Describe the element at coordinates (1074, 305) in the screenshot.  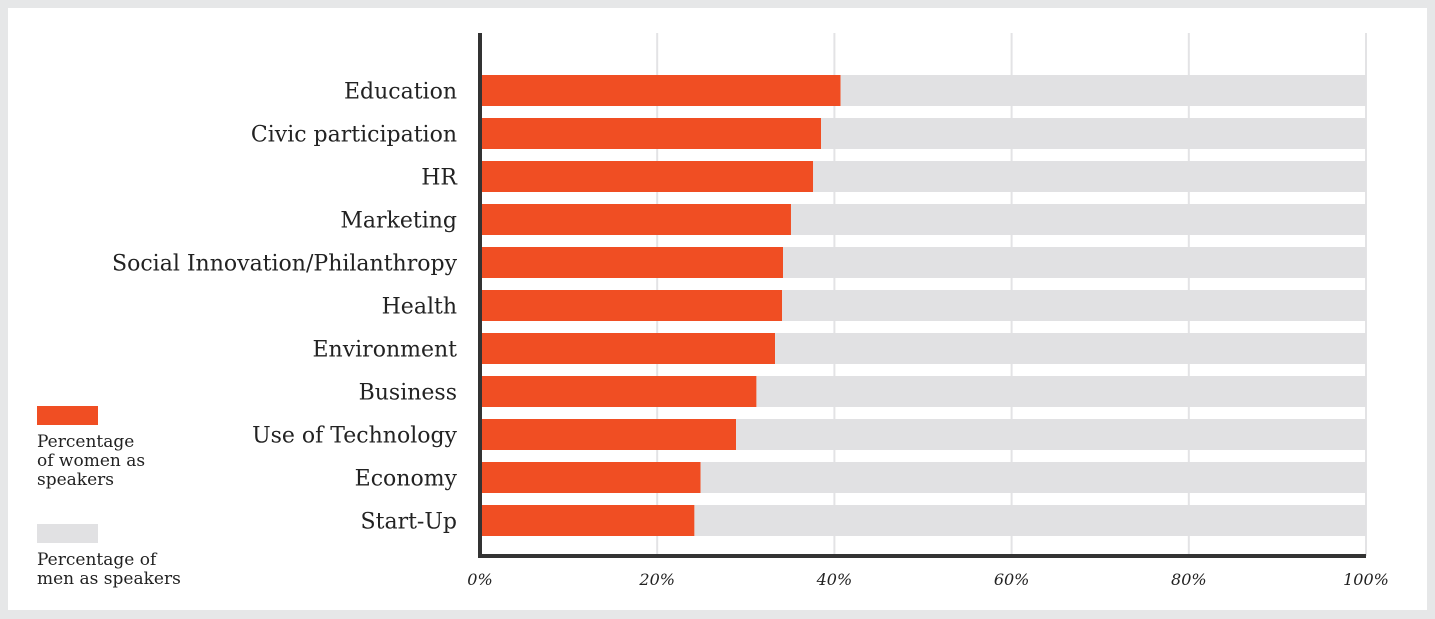
I see `bar-men-health` at that location.